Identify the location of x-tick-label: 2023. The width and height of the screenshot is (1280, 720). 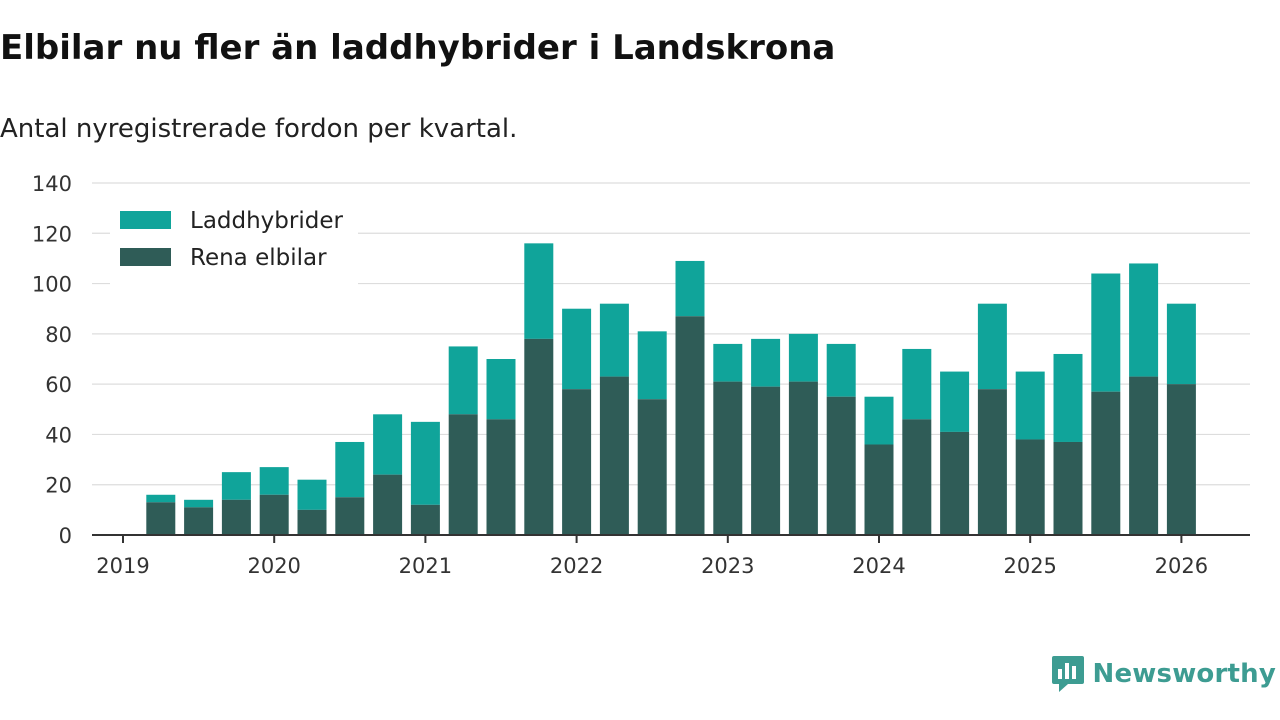
(727, 566).